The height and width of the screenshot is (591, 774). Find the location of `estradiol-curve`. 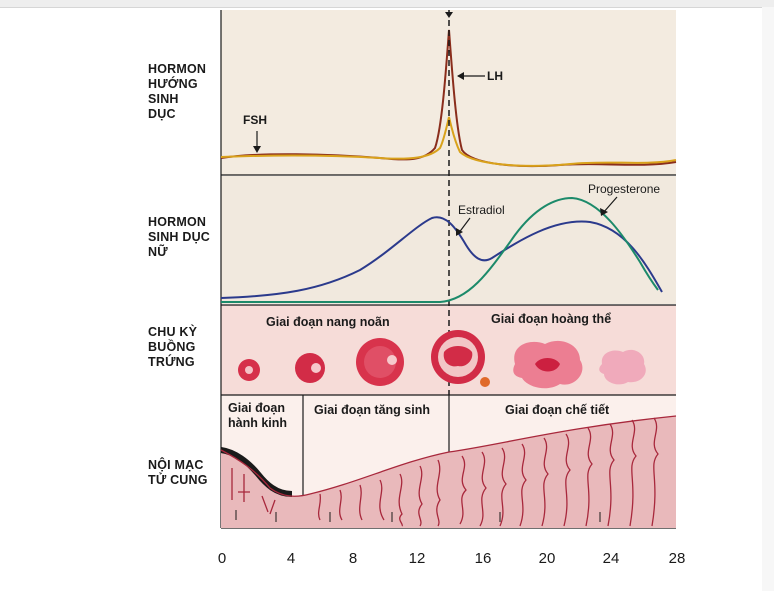

estradiol-curve is located at coordinates (441, 257).